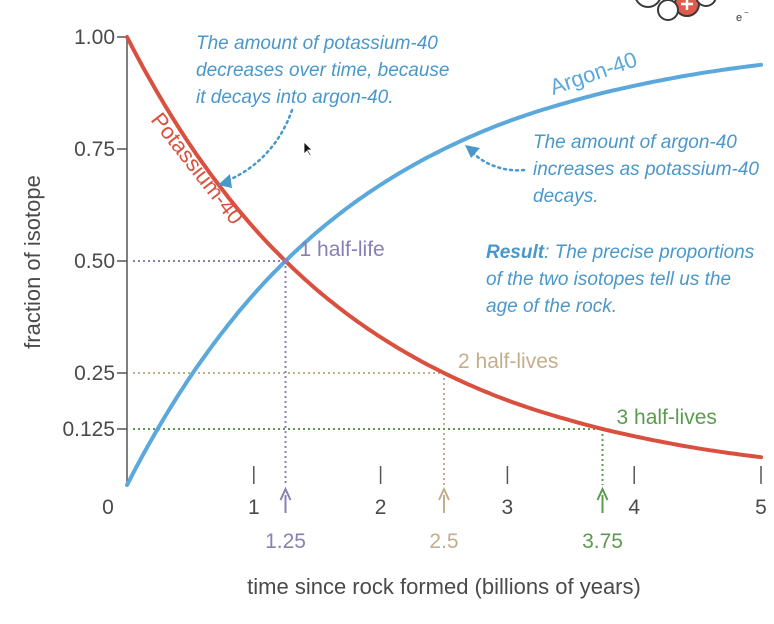 The height and width of the screenshot is (624, 774). I want to click on series-label-potassium-40: Potassium-40, so click(197, 168).